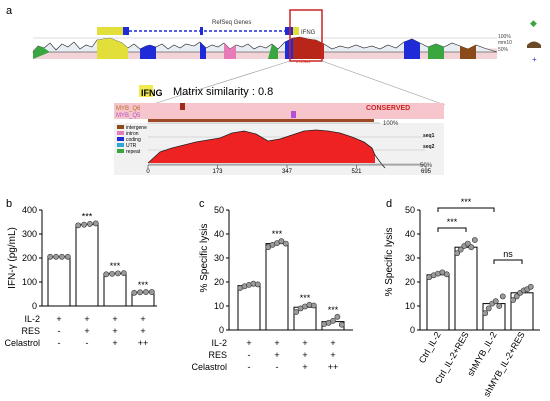 The image size is (550, 401). I want to click on legend-label: intron, so click(132, 134).